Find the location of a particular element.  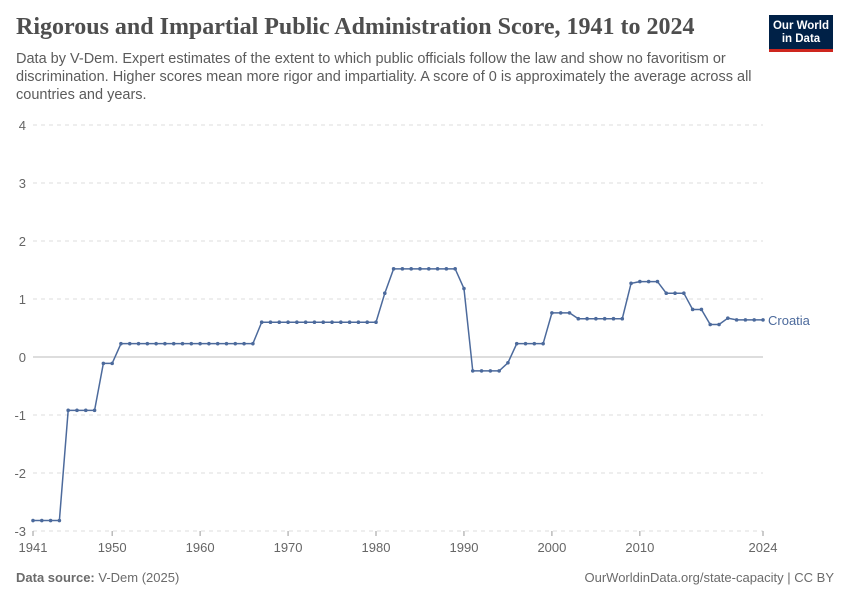

x-tick-label: 2010 is located at coordinates (639, 547).